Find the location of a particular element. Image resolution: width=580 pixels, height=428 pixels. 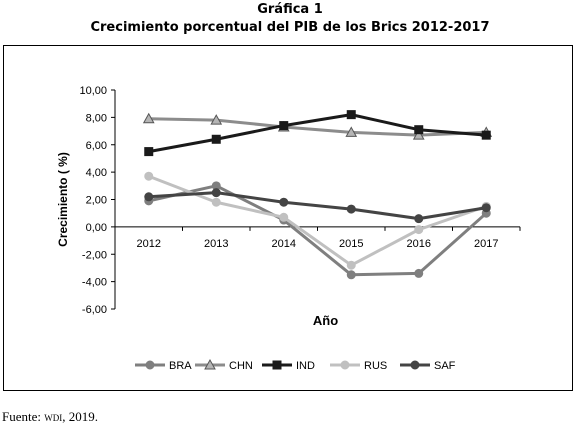

source-note: Fuente: wdi, 2019. is located at coordinates (50, 417).